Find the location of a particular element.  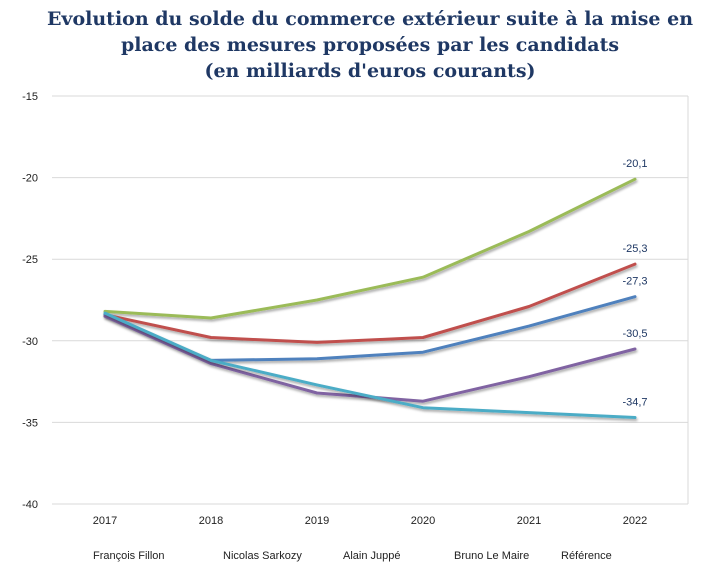

chart-title-line-3: (en milliards d'euros courants) is located at coordinates (370, 71).